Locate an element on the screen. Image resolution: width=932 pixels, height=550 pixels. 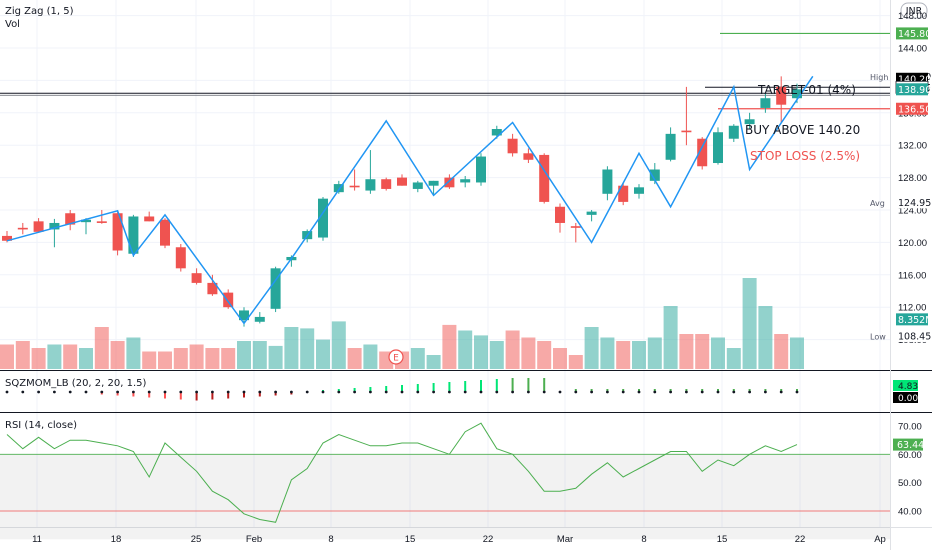
volume-bars is located at coordinates (402, 323).